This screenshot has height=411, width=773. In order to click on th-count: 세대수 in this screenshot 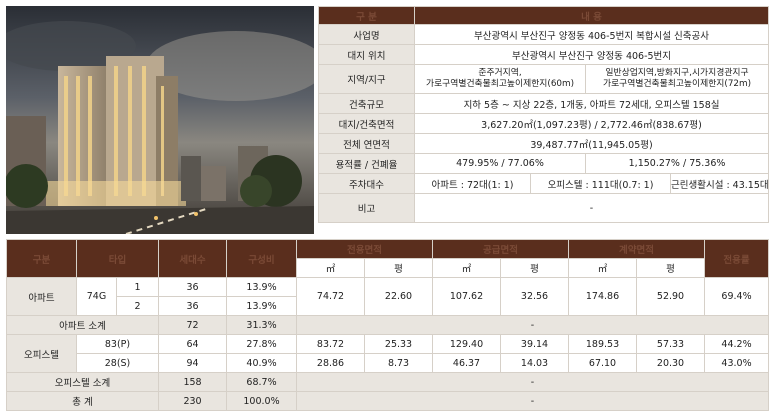, I will do `click(193, 258)`.